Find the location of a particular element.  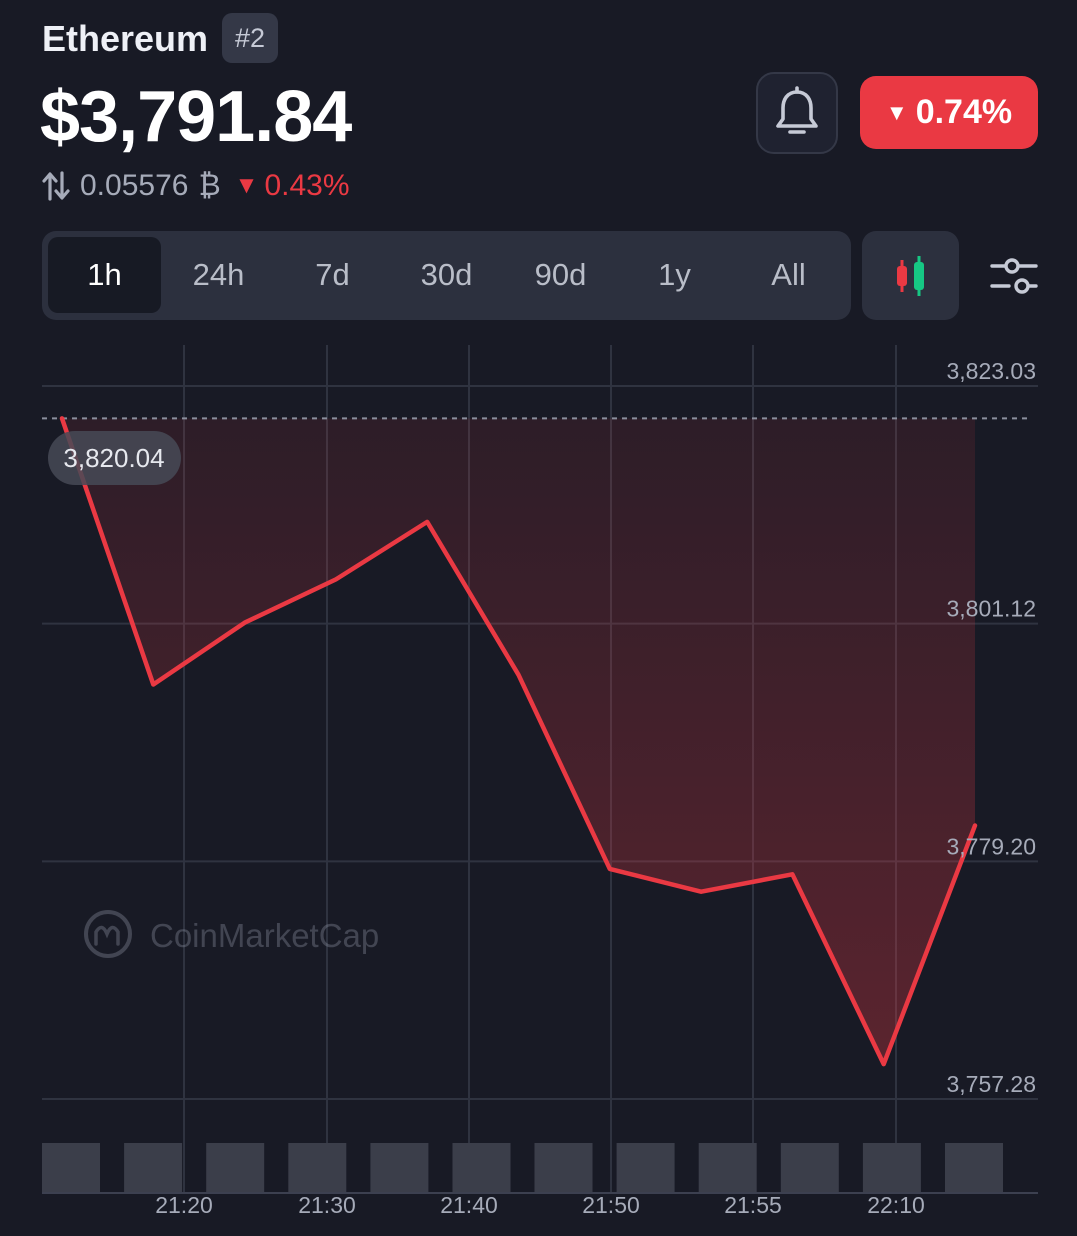

btc-change-percent: 0.43% is located at coordinates (307, 185).